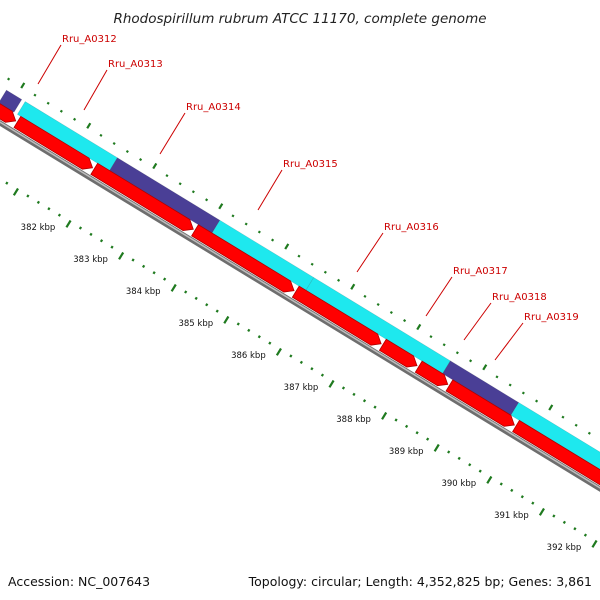  What do you see at coordinates (519, 297) in the screenshot?
I see `gene-label: Rru_A0318` at bounding box center [519, 297].